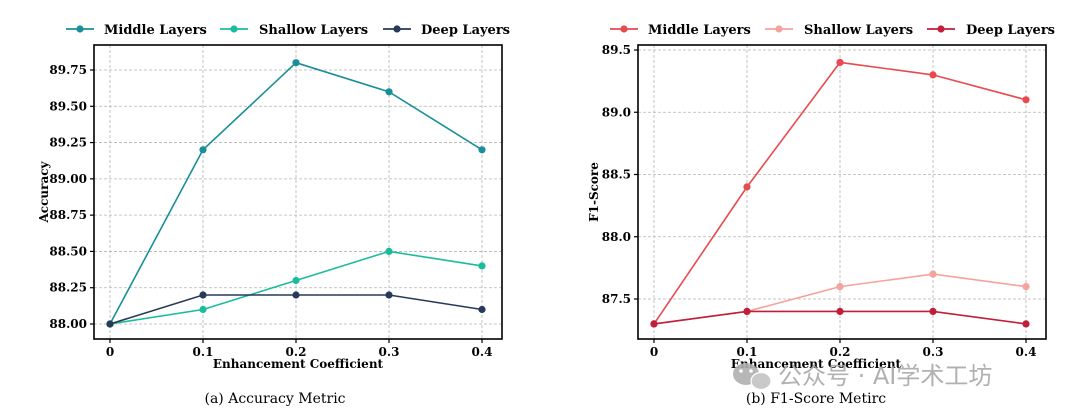 The height and width of the screenshot is (418, 1080). I want to click on watermark: 公众号 · AI学术工坊, so click(862, 376).